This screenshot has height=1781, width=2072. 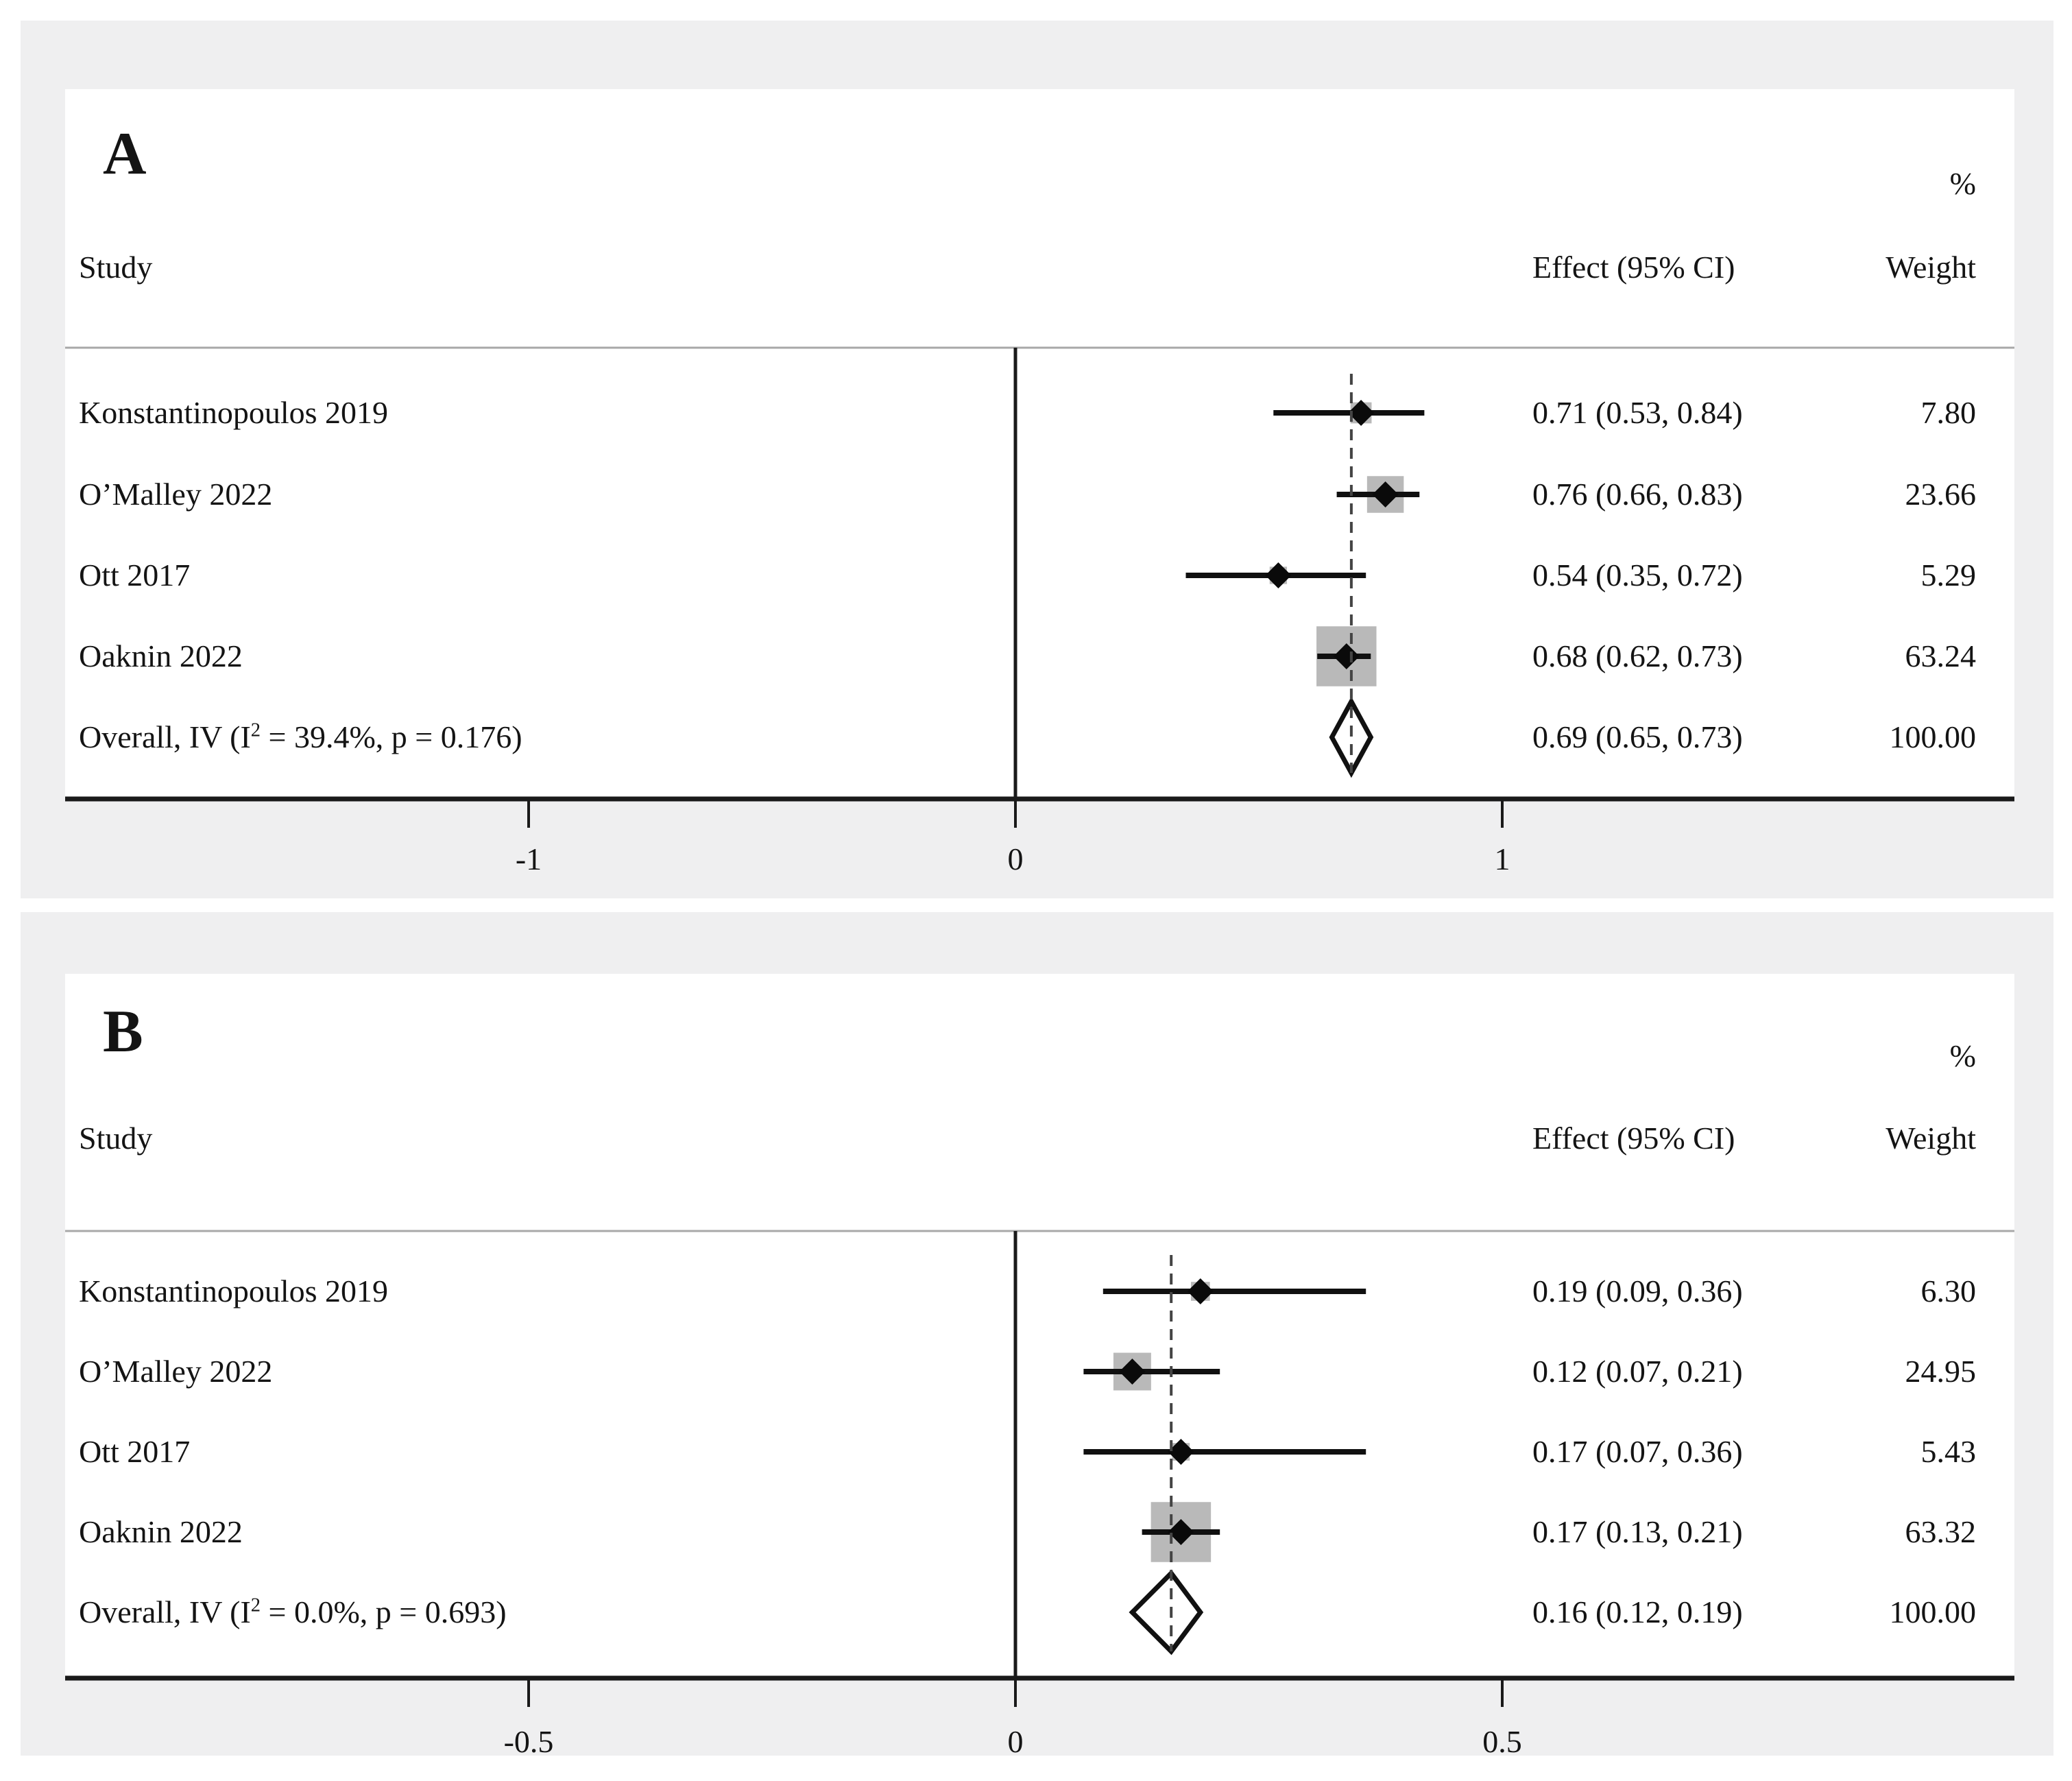 What do you see at coordinates (1637, 1611) in the screenshot?
I see `overall-effect-value: 0.16 (0.12, 0.19)` at bounding box center [1637, 1611].